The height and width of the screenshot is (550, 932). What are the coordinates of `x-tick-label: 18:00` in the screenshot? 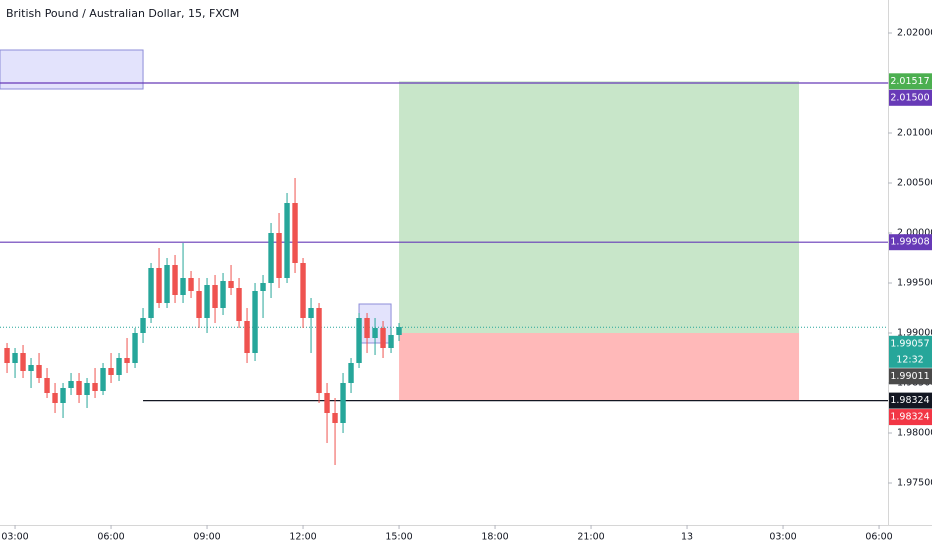 It's located at (494, 537).